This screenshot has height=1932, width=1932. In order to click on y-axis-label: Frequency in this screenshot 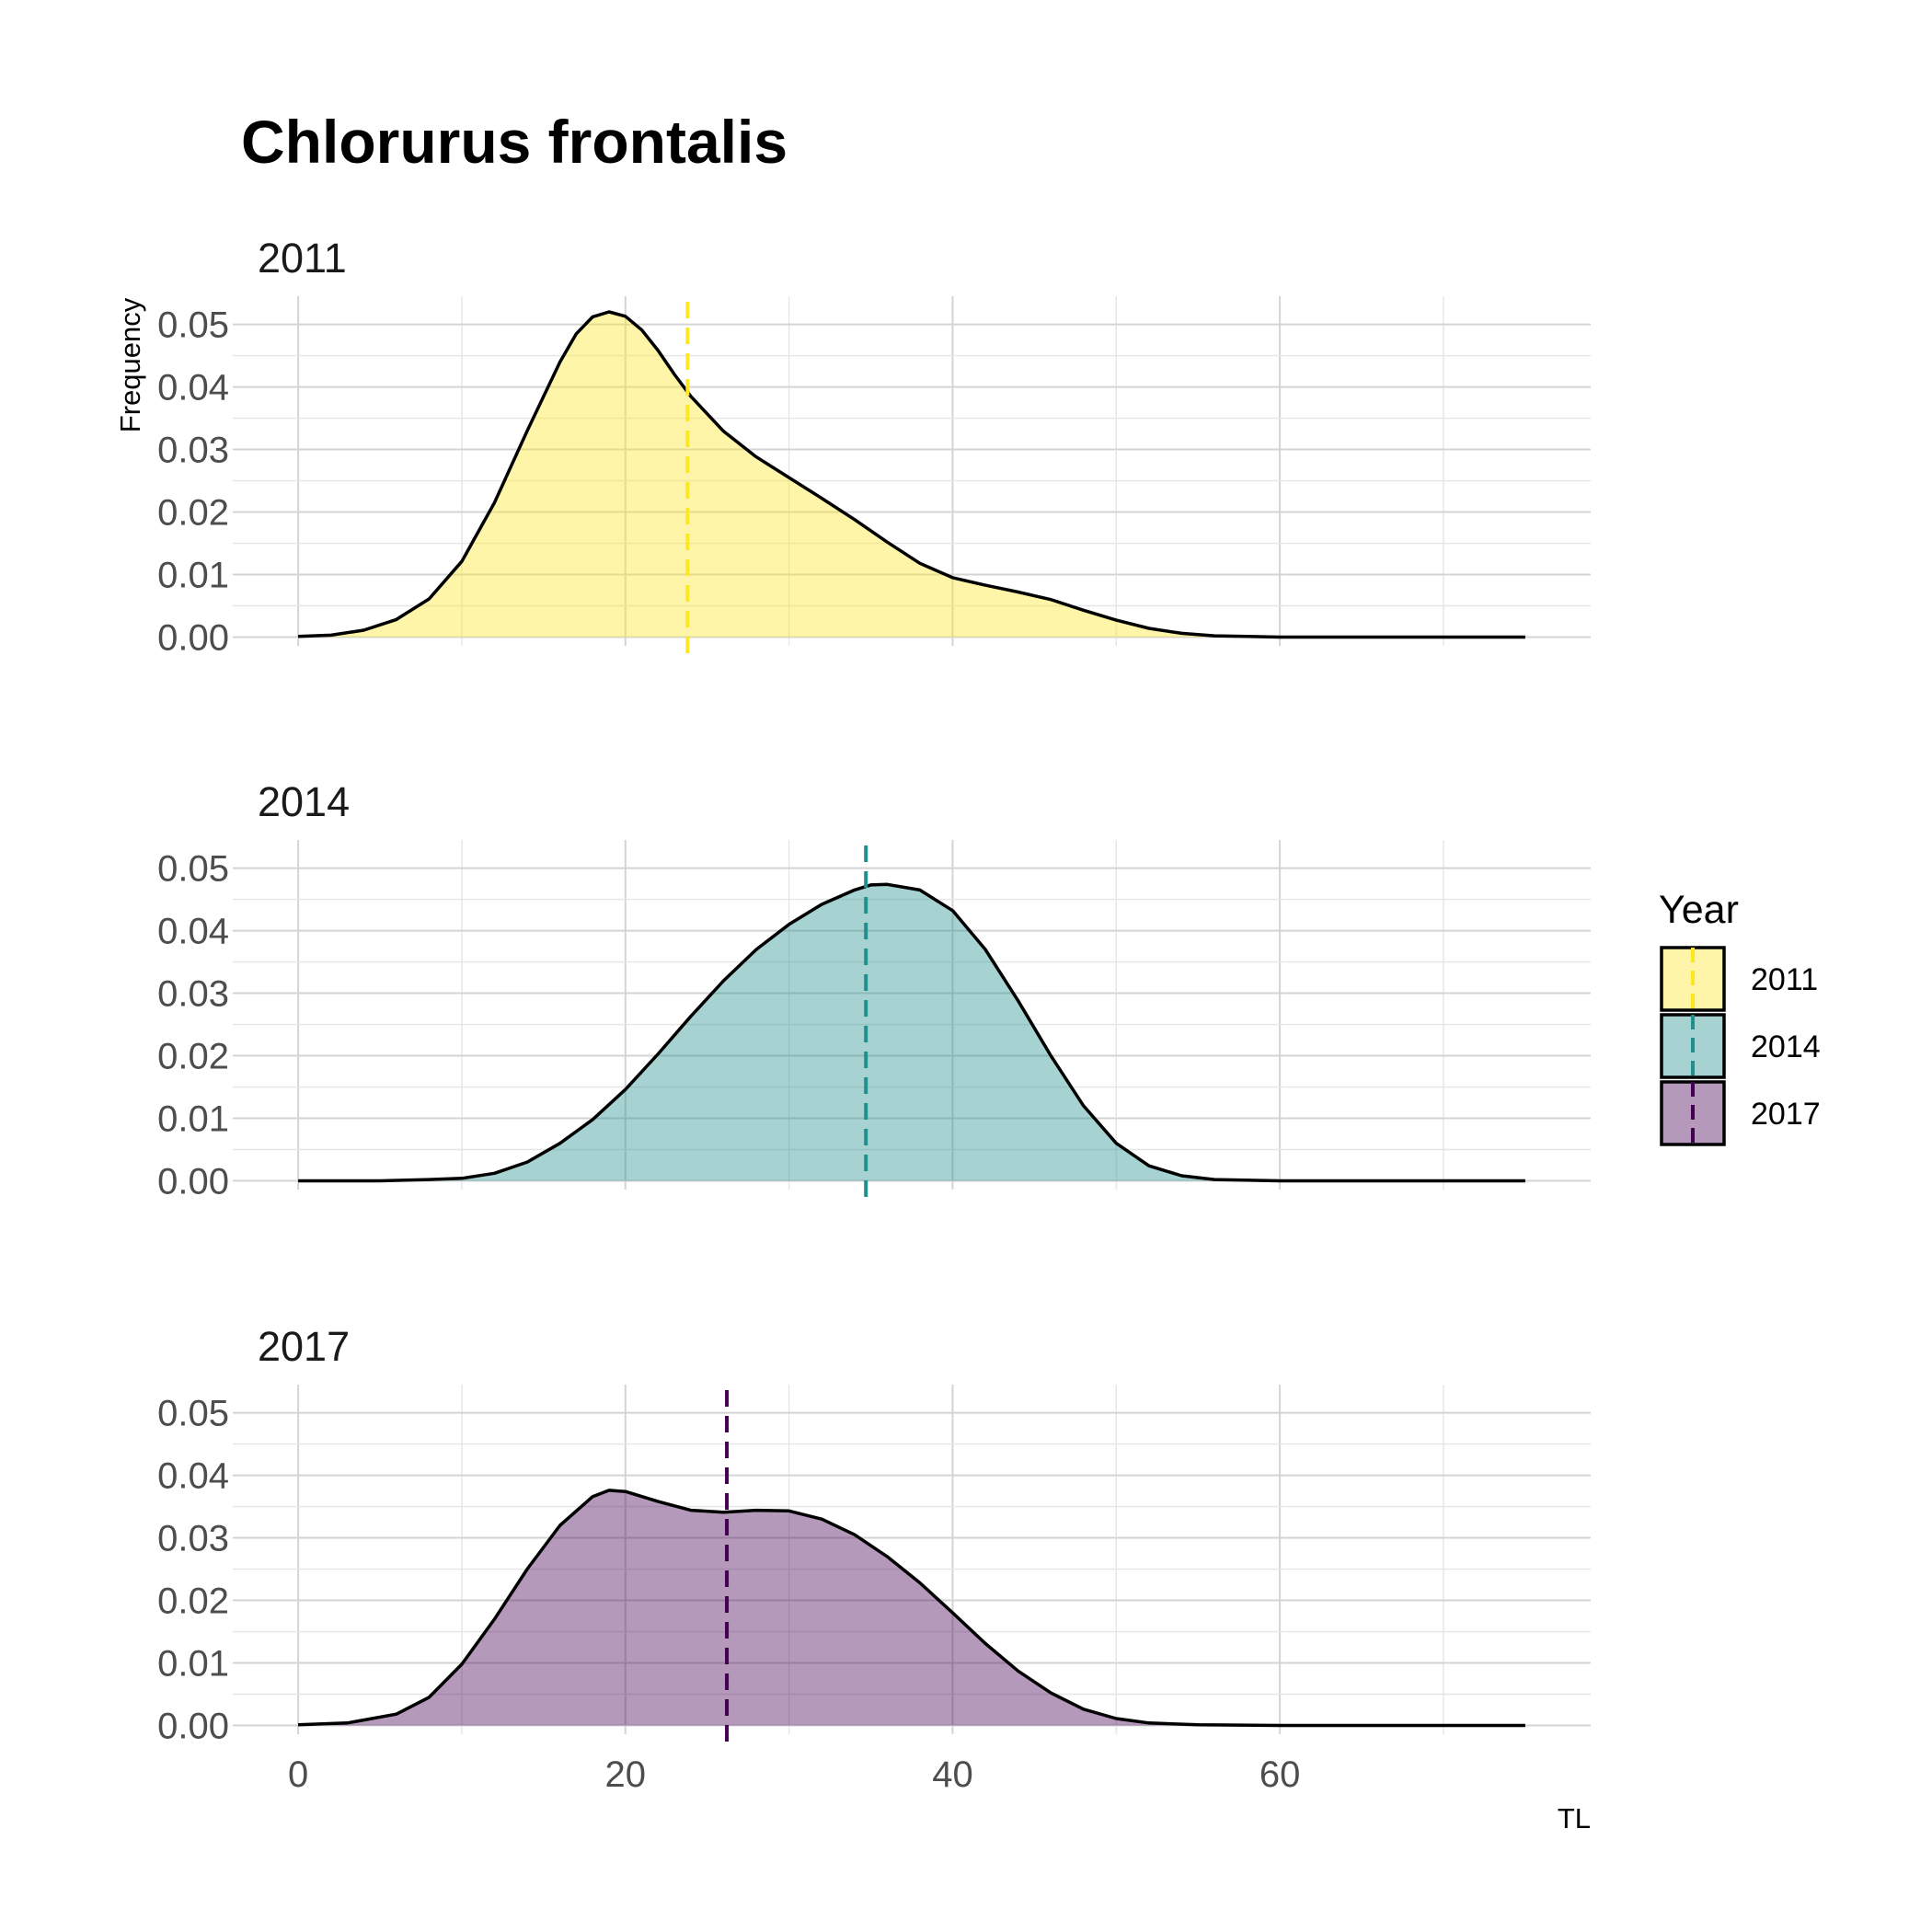, I will do `click(130, 364)`.